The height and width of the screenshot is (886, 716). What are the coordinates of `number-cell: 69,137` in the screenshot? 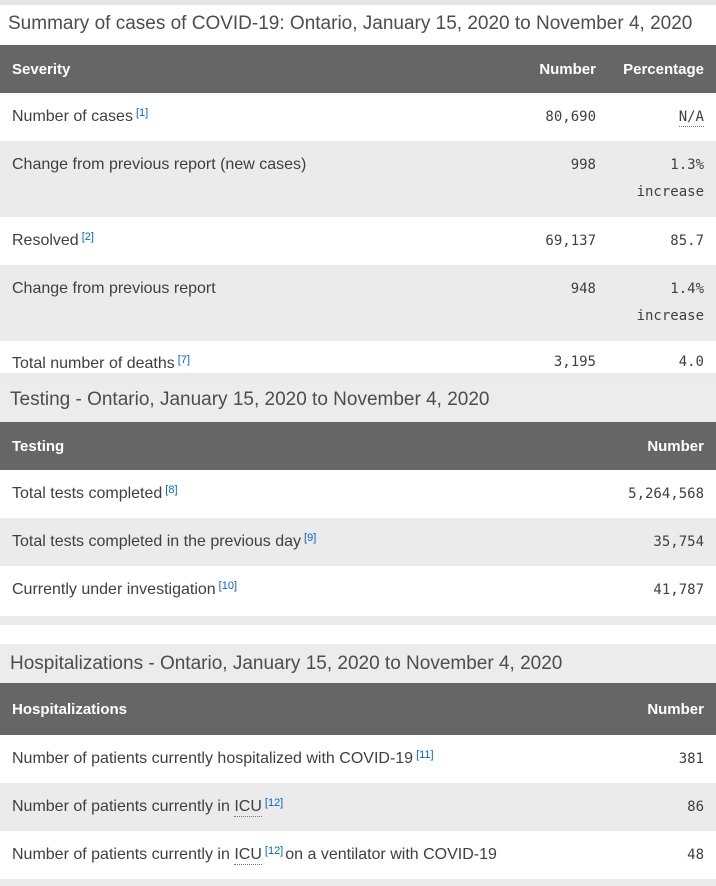 It's located at (536, 241).